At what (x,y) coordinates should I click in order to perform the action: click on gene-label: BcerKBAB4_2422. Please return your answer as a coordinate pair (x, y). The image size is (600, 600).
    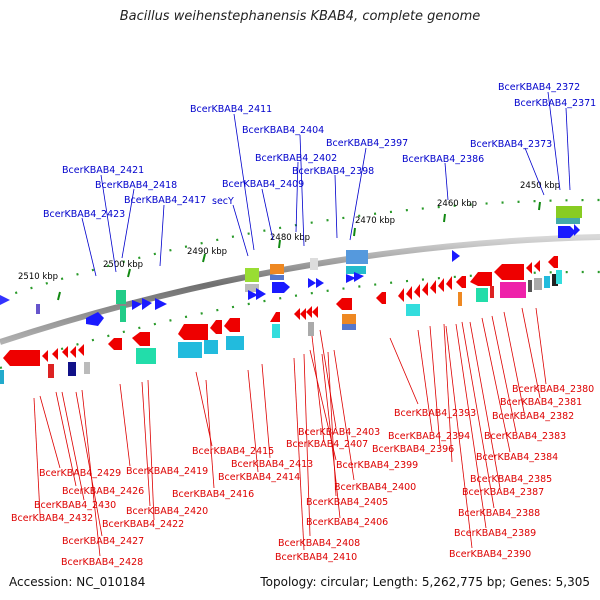
    Looking at the image, I should click on (143, 524).